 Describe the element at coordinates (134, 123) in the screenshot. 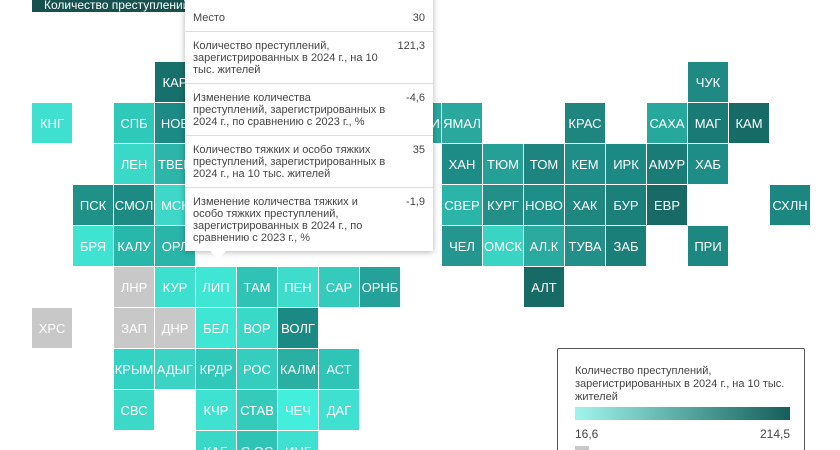

I see `region-tile: СПБ` at that location.